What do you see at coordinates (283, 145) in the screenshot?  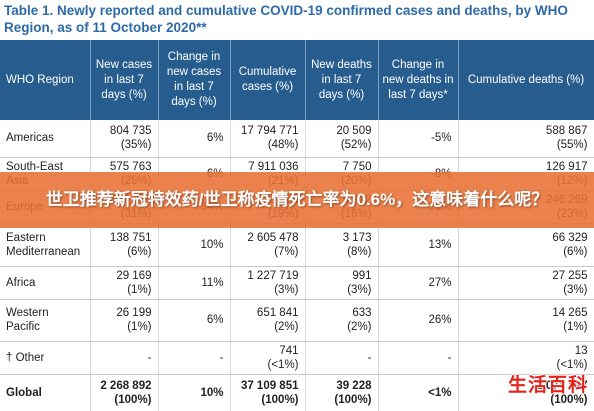 I see `cell-line: (48%)` at bounding box center [283, 145].